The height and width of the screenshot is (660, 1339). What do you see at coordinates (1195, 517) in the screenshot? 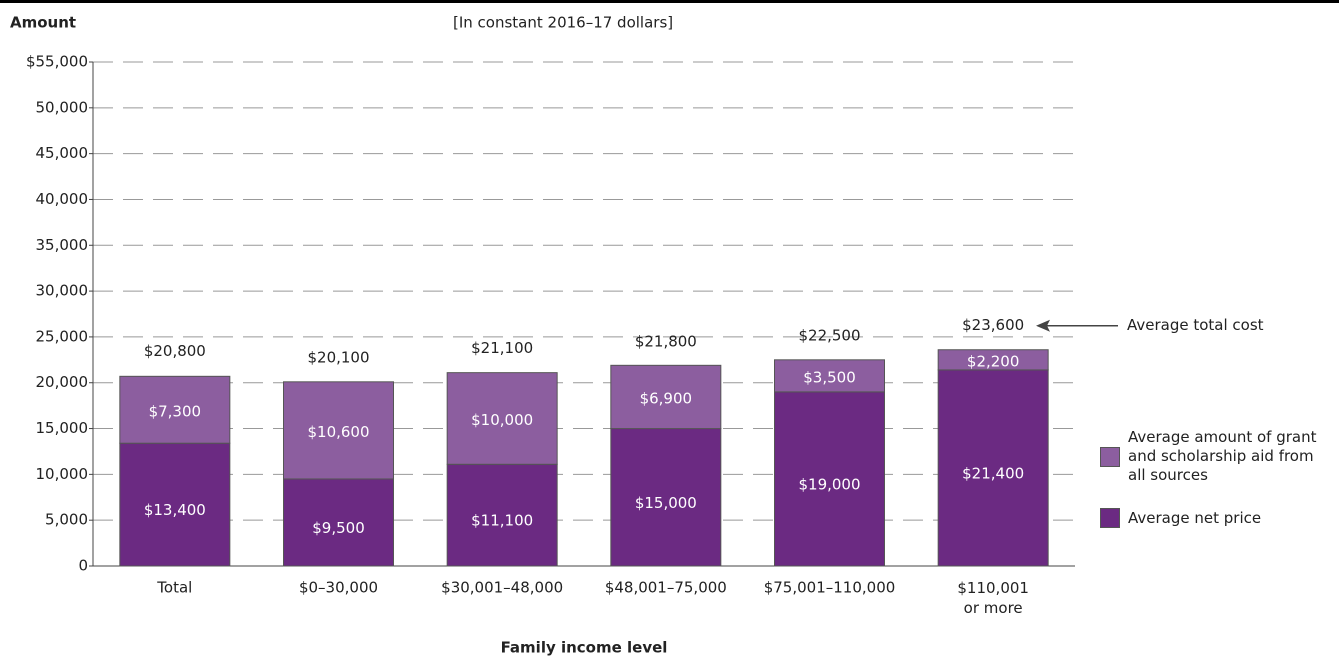
I see `legend-label: Average net price` at bounding box center [1195, 517].